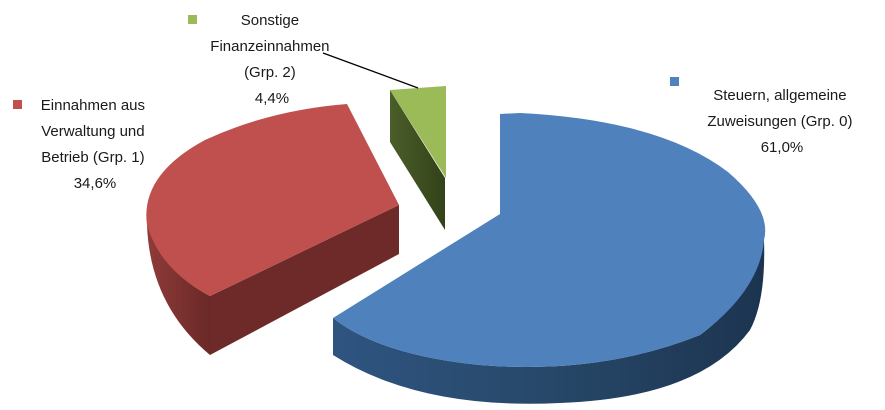  What do you see at coordinates (92, 131) in the screenshot?
I see `label-verwaltung-line2: Verwaltung und` at bounding box center [92, 131].